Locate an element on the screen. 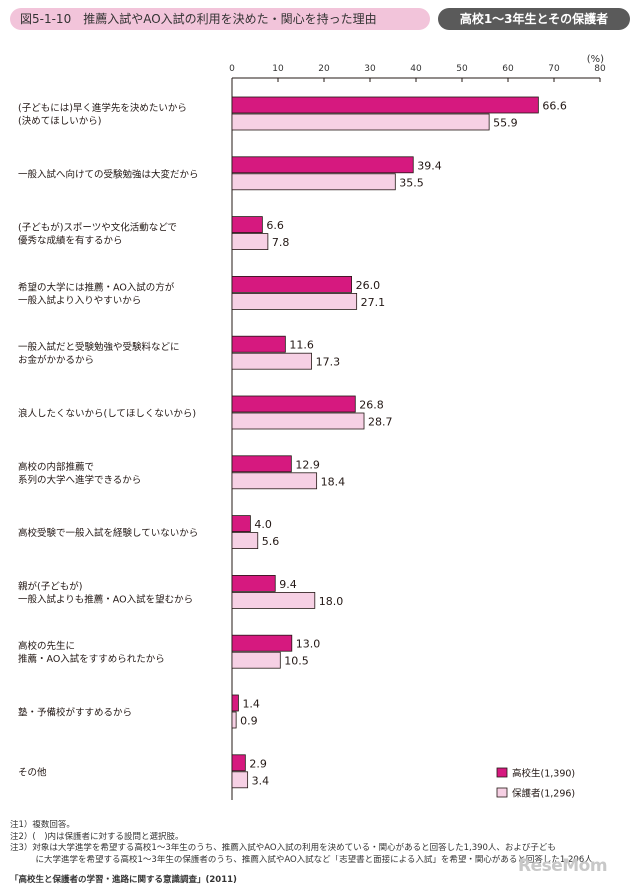 This screenshot has height=893, width=640. category-label: 親が(子どもが) is located at coordinates (50, 586).